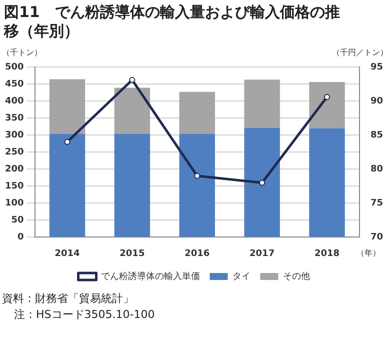 The height and width of the screenshot is (342, 390). What do you see at coordinates (368, 253) in the screenshot?
I see `x-axis-title: （年）` at bounding box center [368, 253].